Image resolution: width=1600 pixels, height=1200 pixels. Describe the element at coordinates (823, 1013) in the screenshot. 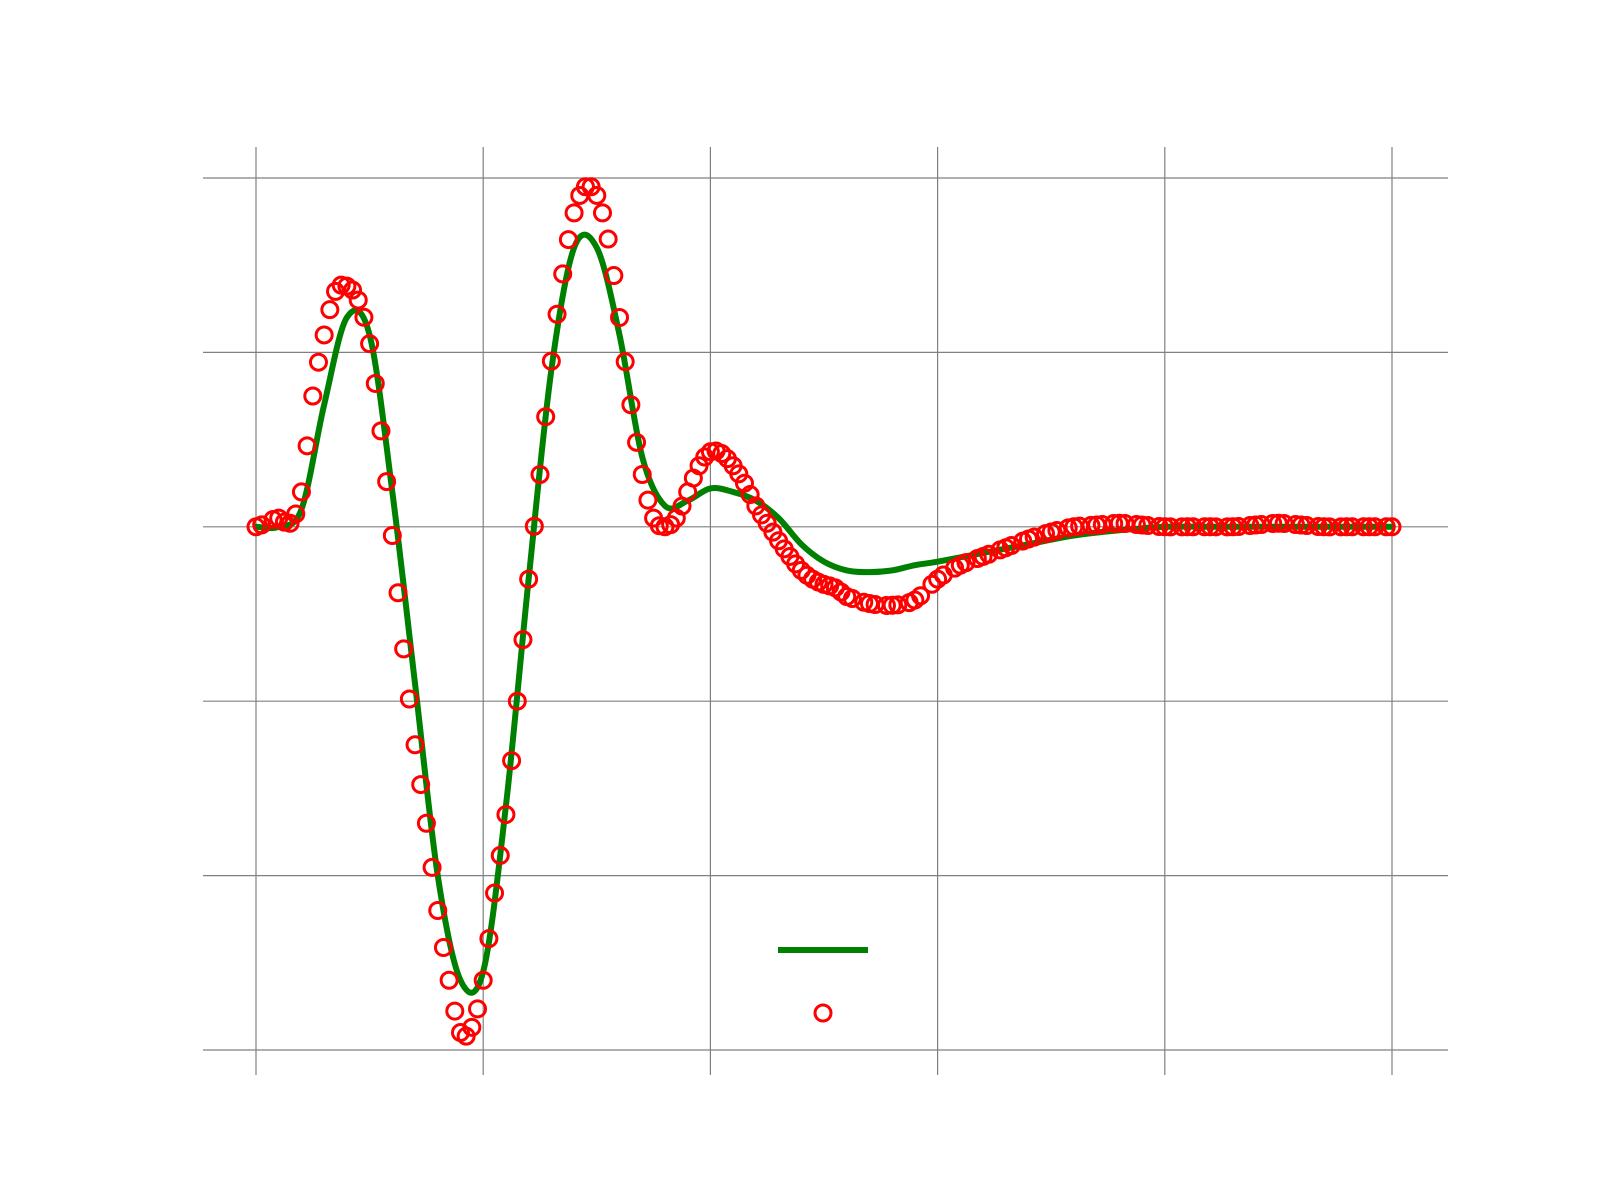

I see `legend-circle-marker` at that location.